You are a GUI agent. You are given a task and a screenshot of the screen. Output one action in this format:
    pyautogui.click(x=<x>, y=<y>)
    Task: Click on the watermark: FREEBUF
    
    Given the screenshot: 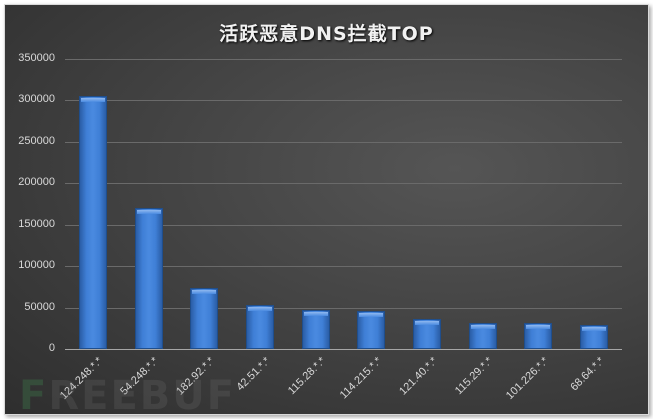 What is the action you would take?
    pyautogui.click(x=127, y=396)
    